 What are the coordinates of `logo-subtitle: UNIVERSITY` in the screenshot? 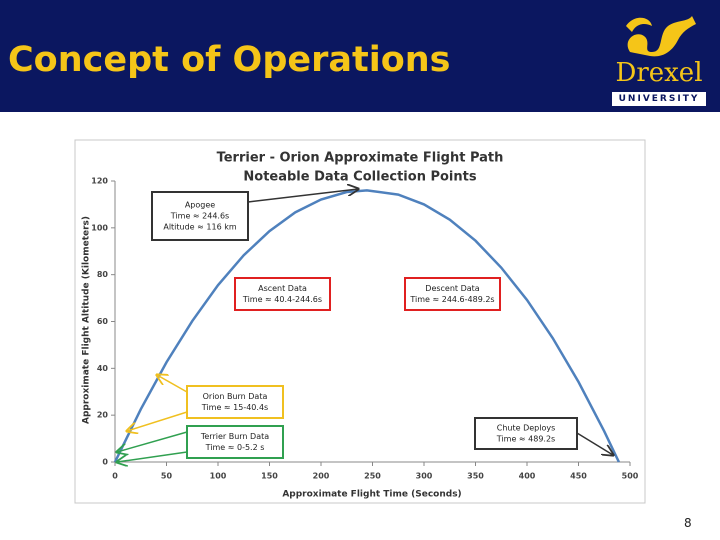 It's located at (659, 99).